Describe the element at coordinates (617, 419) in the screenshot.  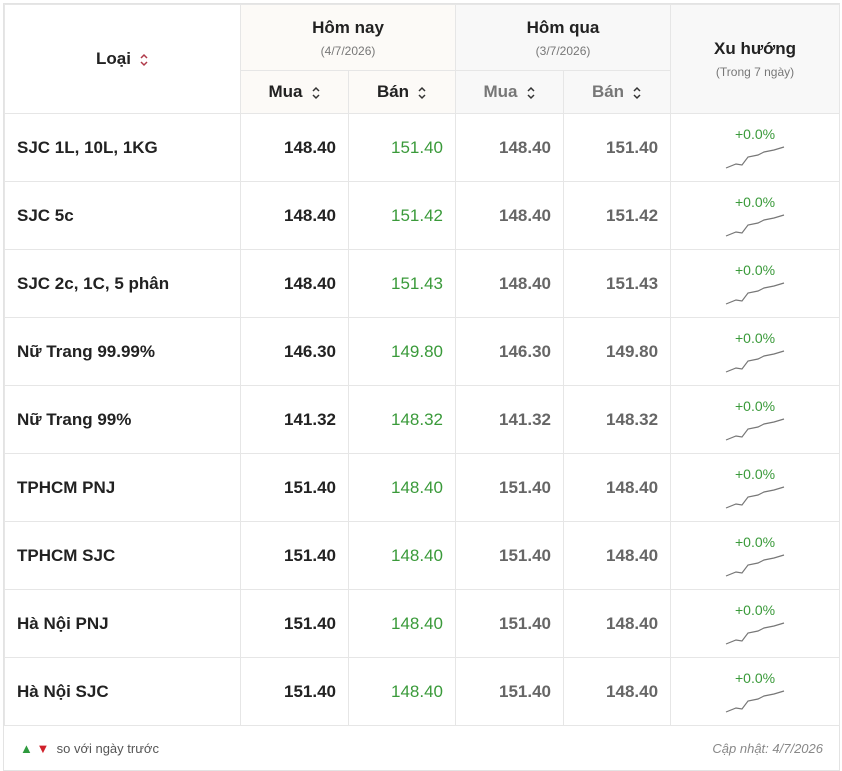
I see `sell-yesterday: 148.32` at that location.